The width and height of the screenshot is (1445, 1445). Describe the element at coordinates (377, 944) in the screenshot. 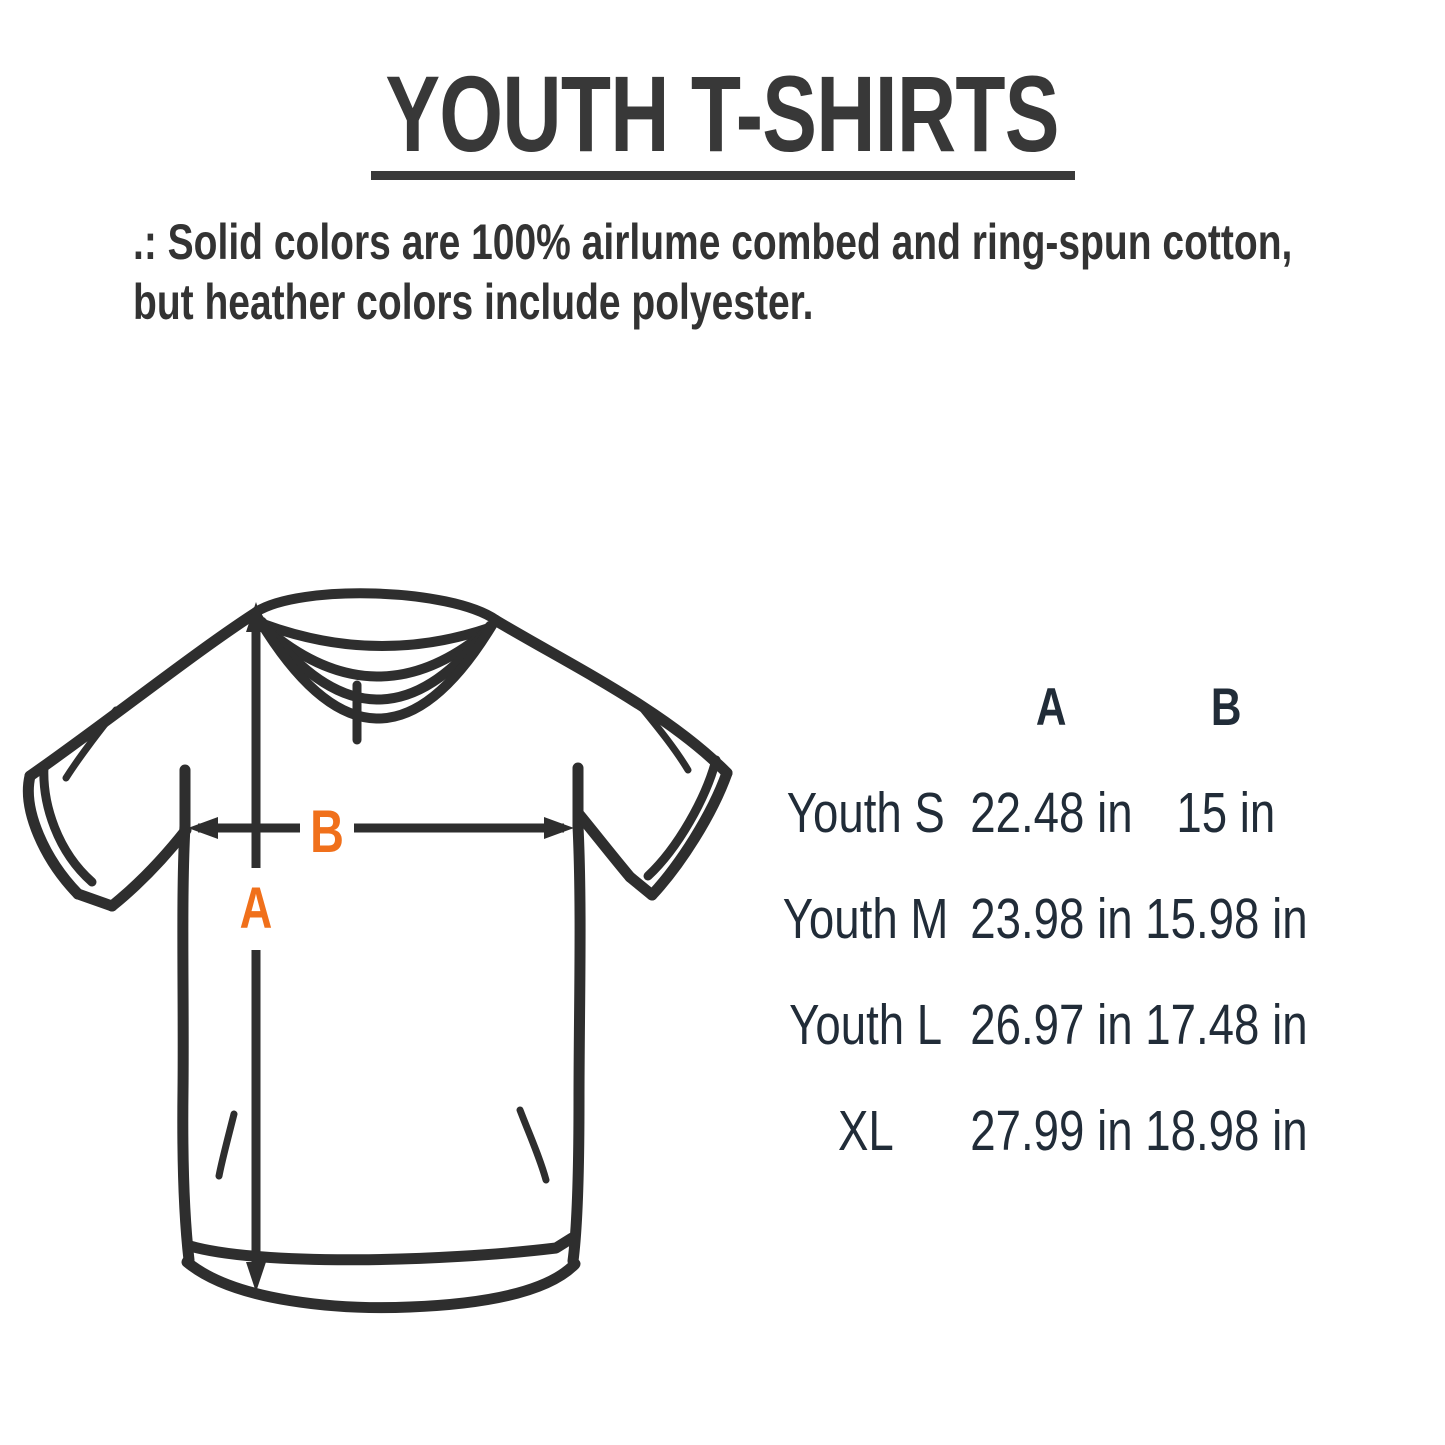

I see `tshirt-crease-lines` at that location.